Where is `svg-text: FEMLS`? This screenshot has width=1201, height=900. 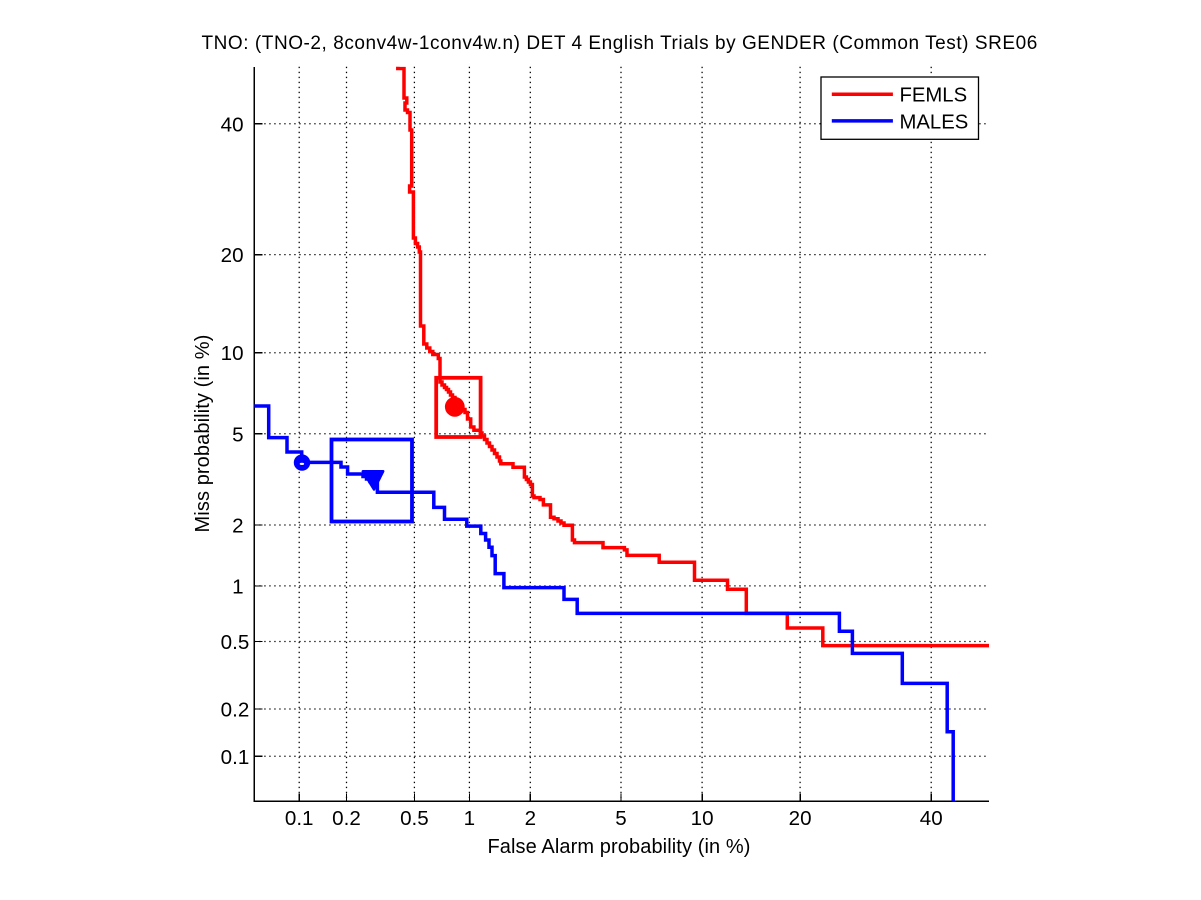
svg-text: FEMLS is located at coordinates (934, 96).